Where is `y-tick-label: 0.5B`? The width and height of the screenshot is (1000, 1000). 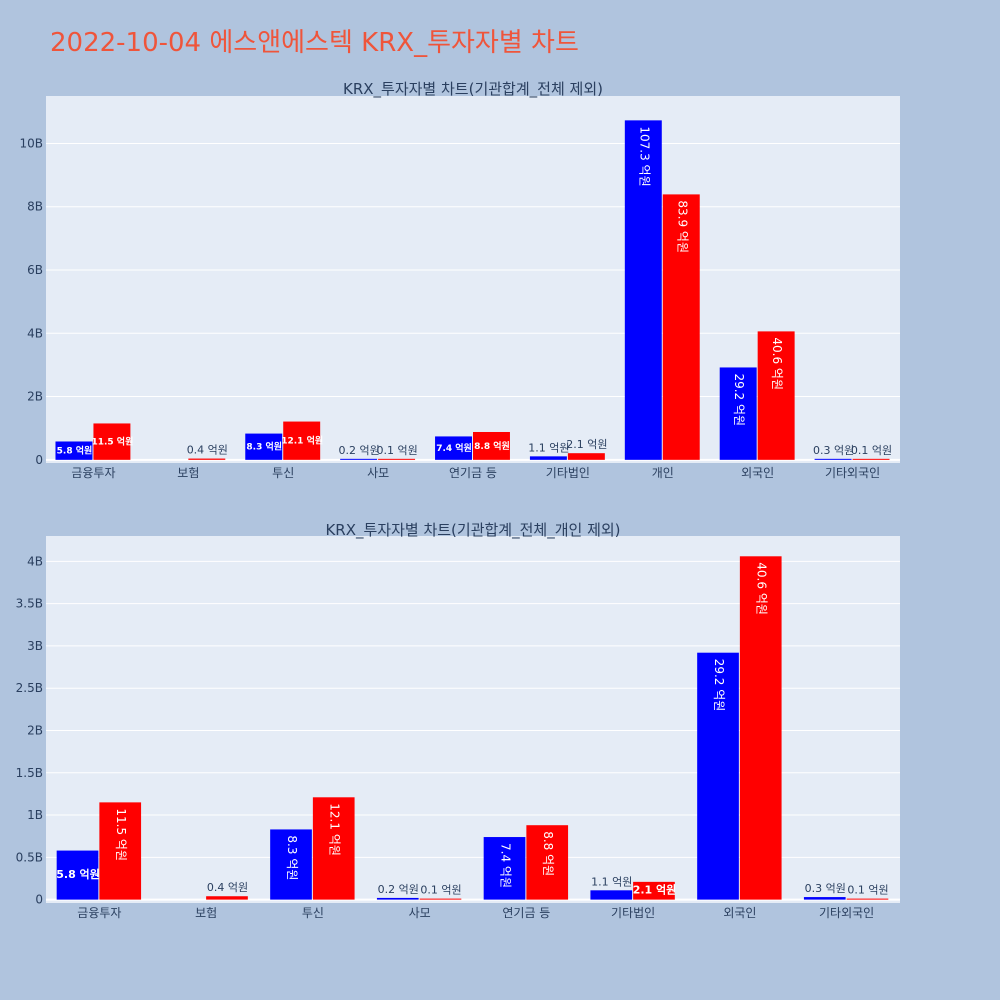
y-tick-label: 0.5B is located at coordinates (29, 857).